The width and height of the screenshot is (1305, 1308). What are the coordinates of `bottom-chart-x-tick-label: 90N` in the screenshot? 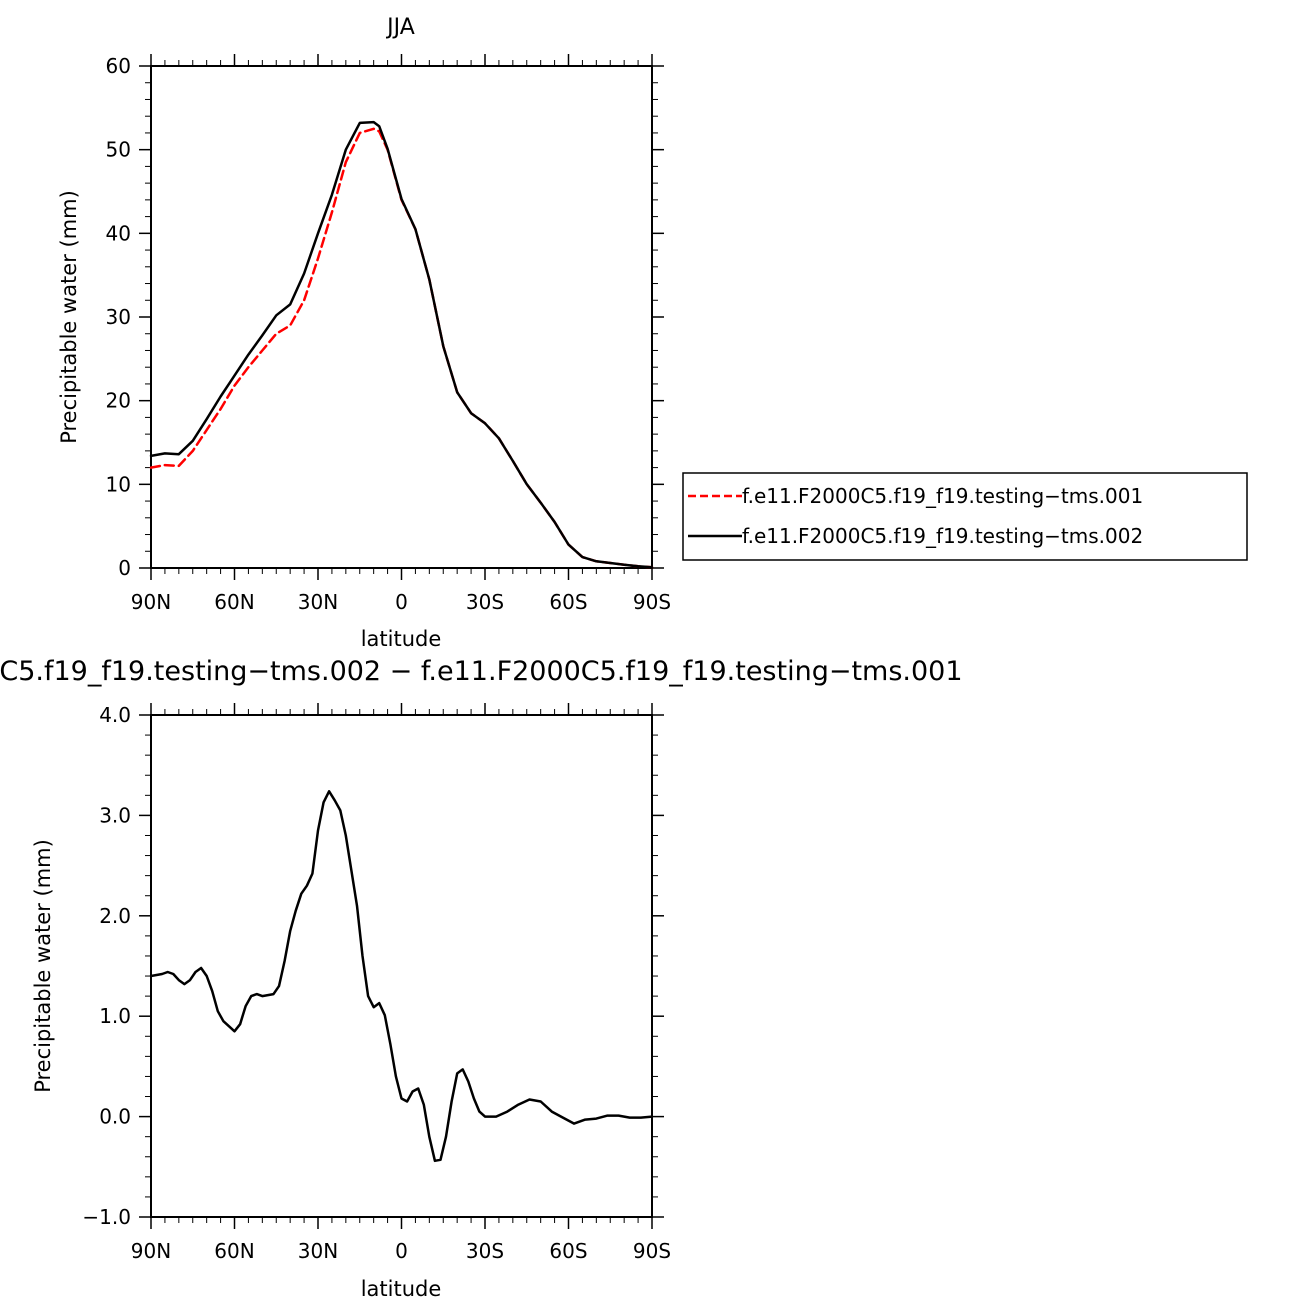 It's located at (151, 1251).